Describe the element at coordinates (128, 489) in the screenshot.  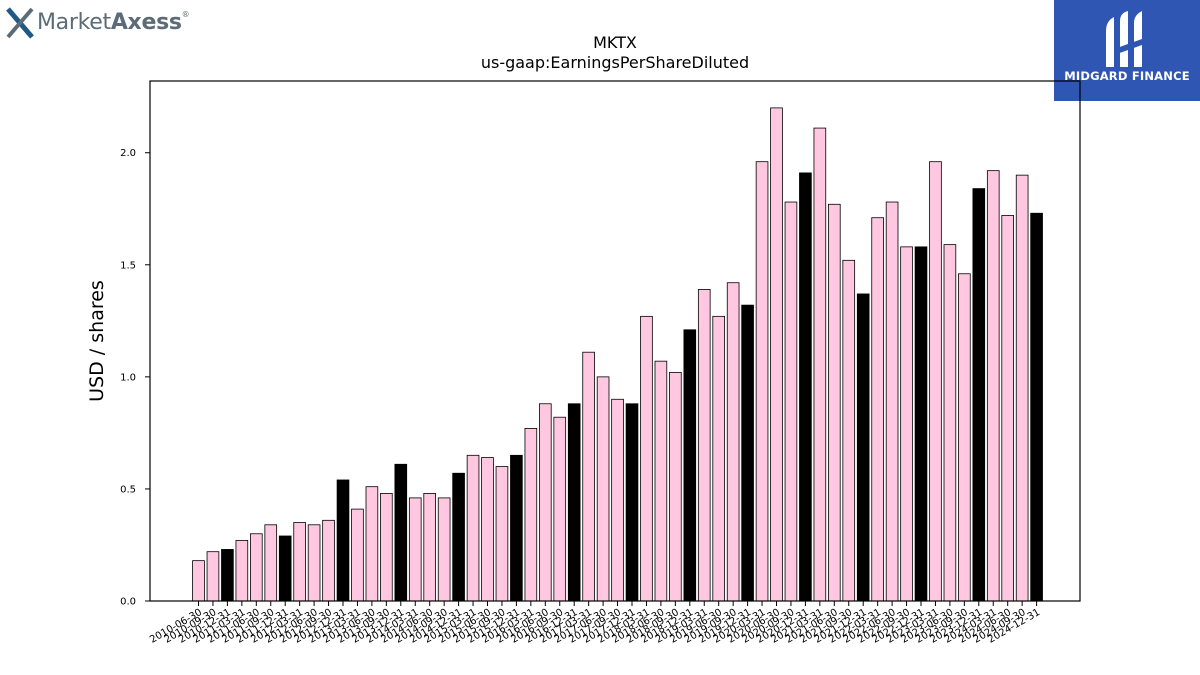
I see `y-tick-label: 0.5` at that location.